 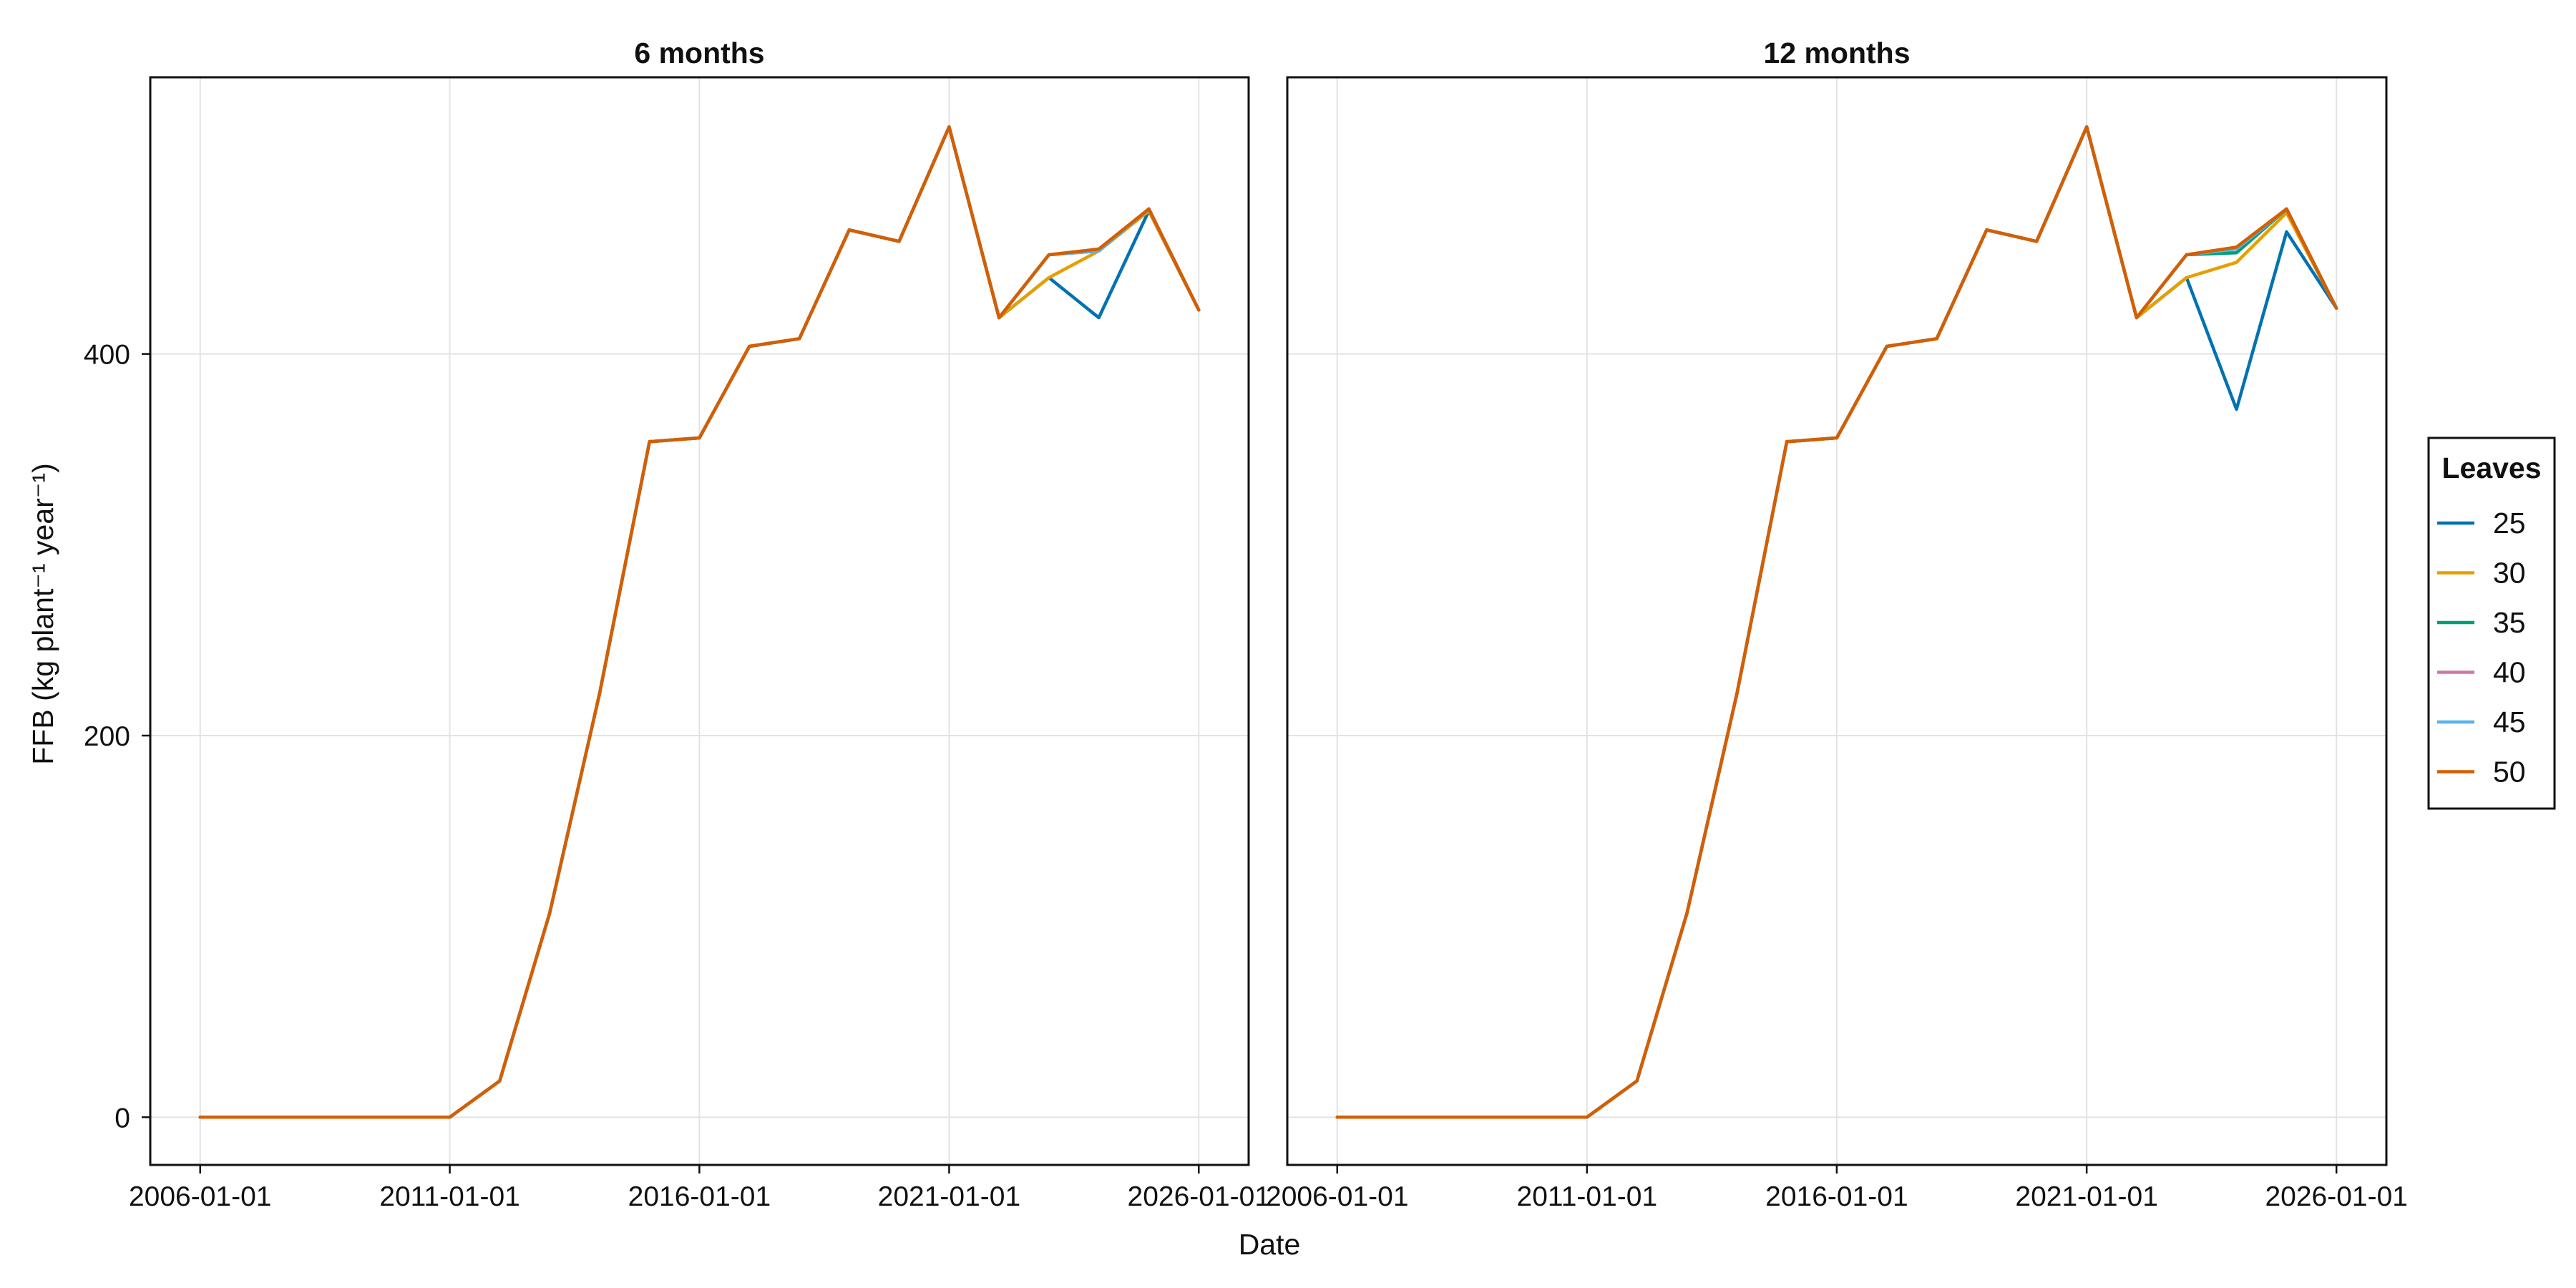 What do you see at coordinates (122, 1118) in the screenshot?
I see `y-tick-label: 0` at bounding box center [122, 1118].